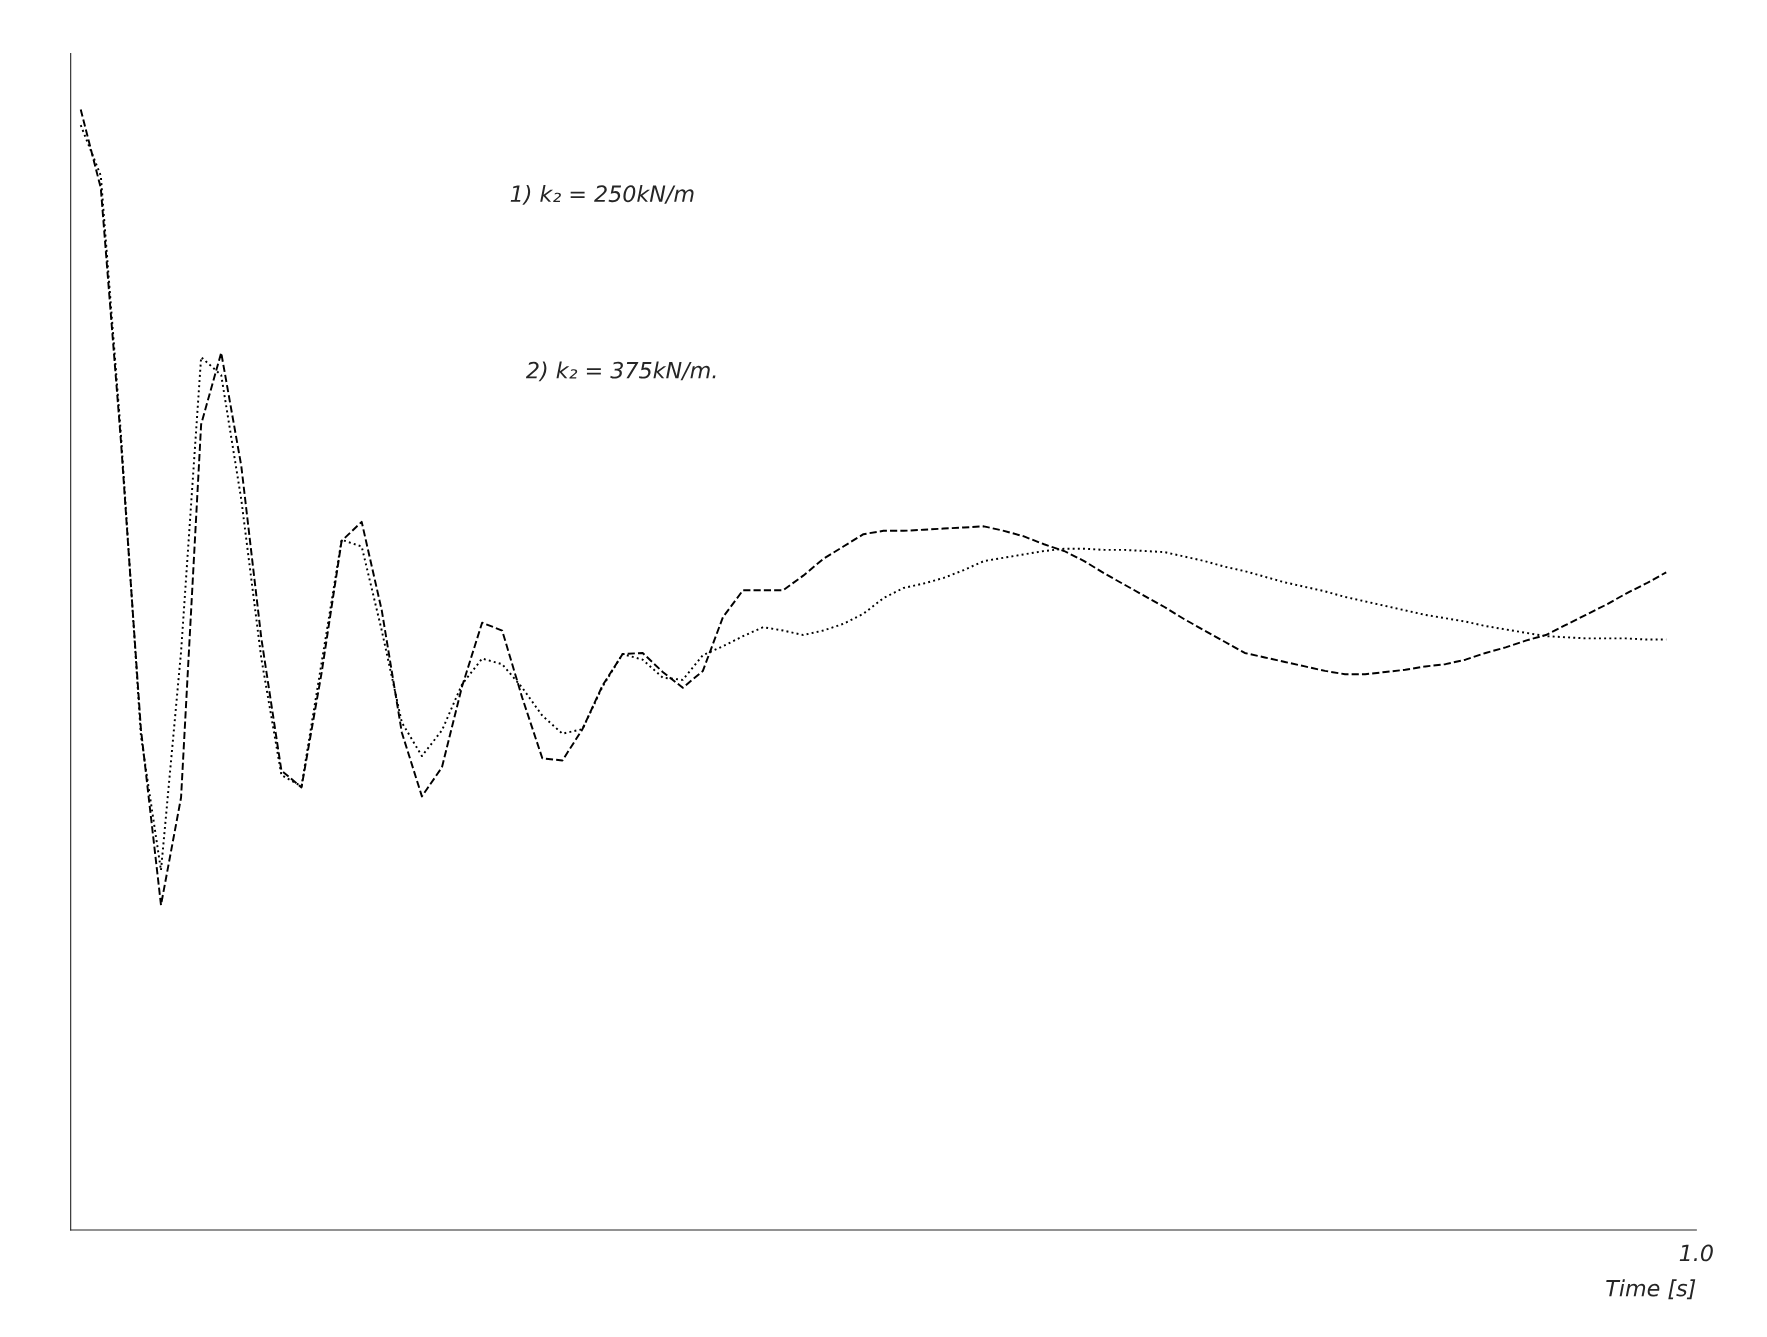  Describe the element at coordinates (1696, 1253) in the screenshot. I see `text: 1.0` at that location.